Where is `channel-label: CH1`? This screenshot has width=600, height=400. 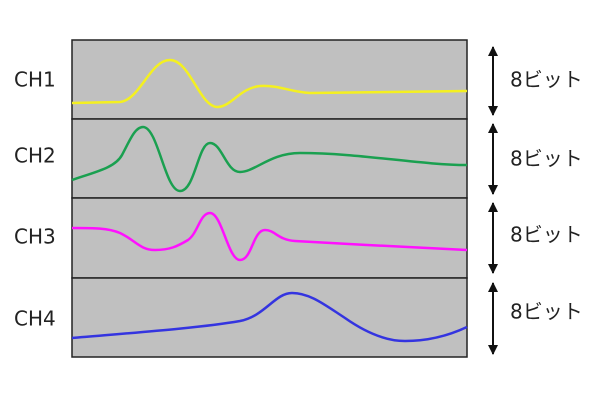 channel-label: CH1 is located at coordinates (35, 80).